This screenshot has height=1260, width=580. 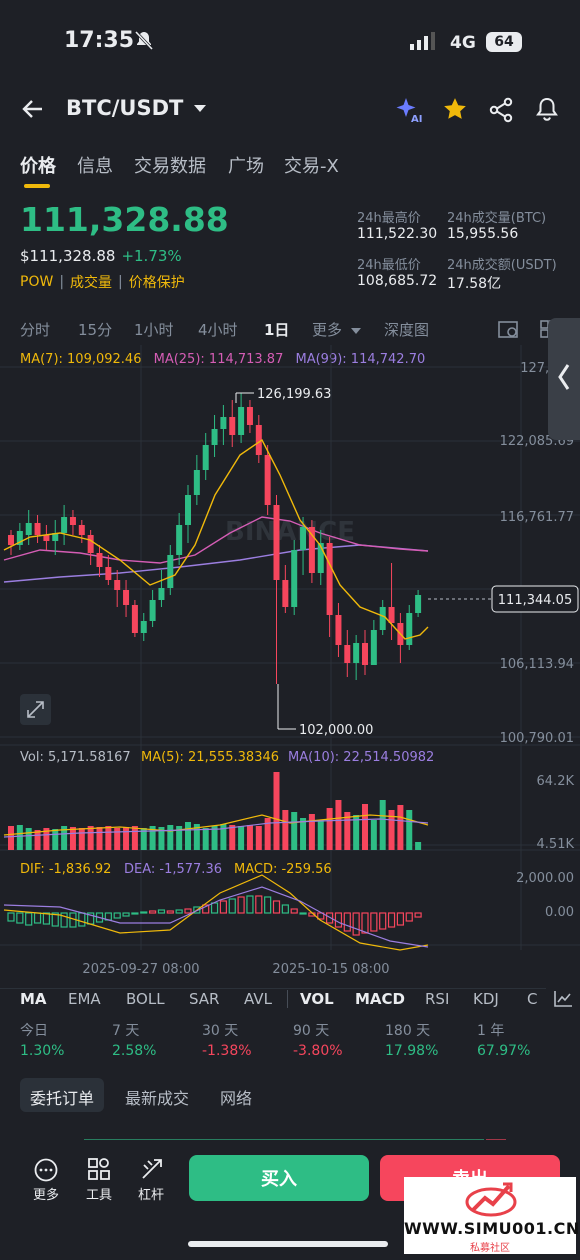 I want to click on tab-trade-x: 交易-X, so click(x=311, y=166).